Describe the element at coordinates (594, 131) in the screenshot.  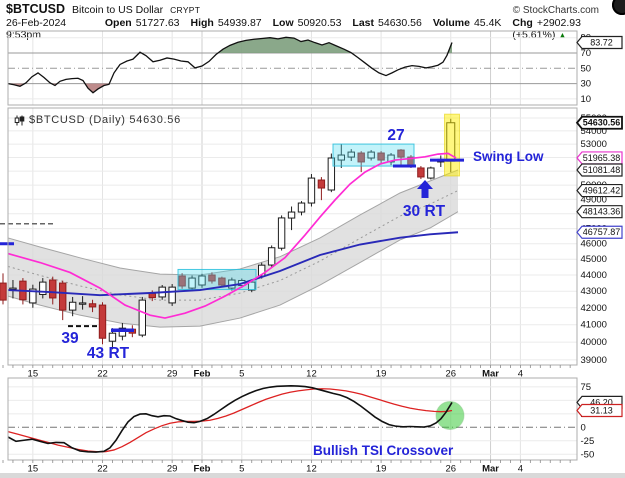
I see `price-axis-label: 54000` at that location.